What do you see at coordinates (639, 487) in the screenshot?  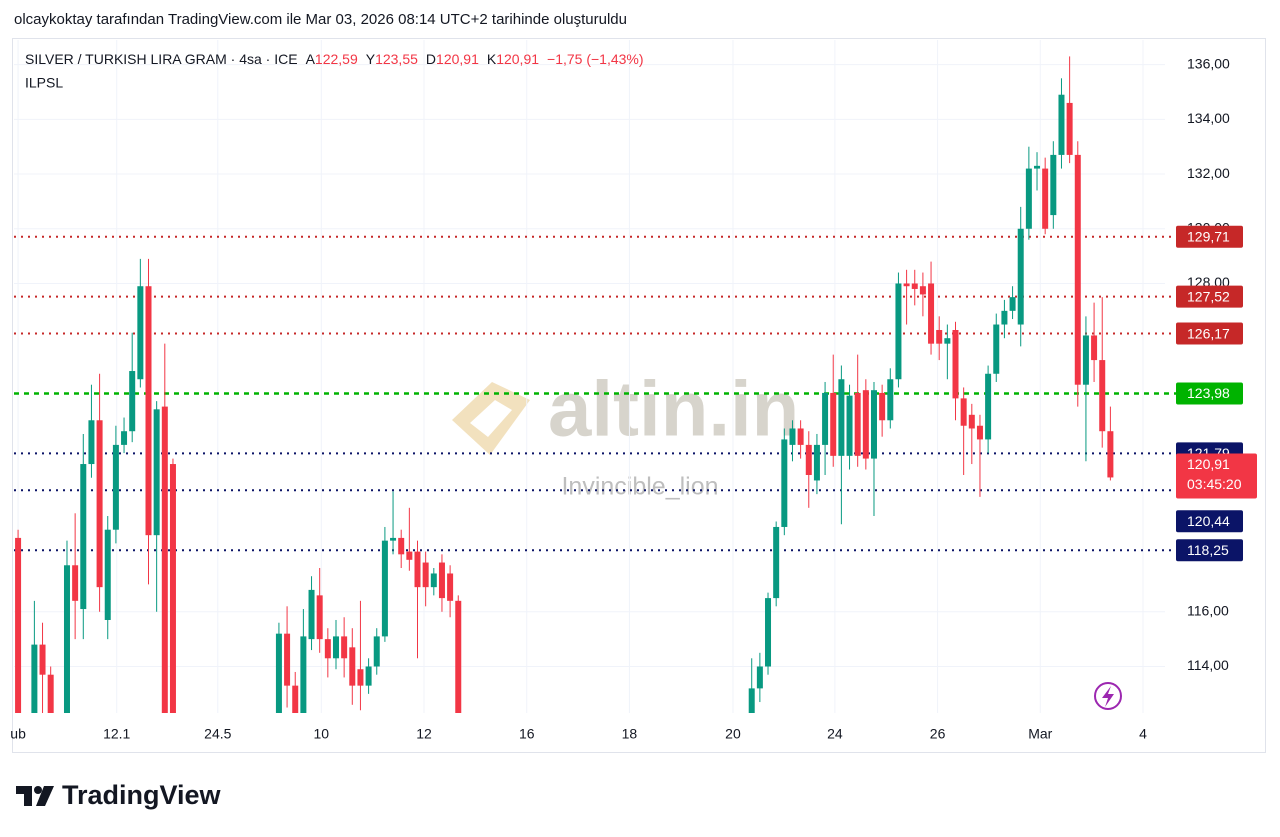 I see `watermark-author: Invincible_lion` at bounding box center [639, 487].